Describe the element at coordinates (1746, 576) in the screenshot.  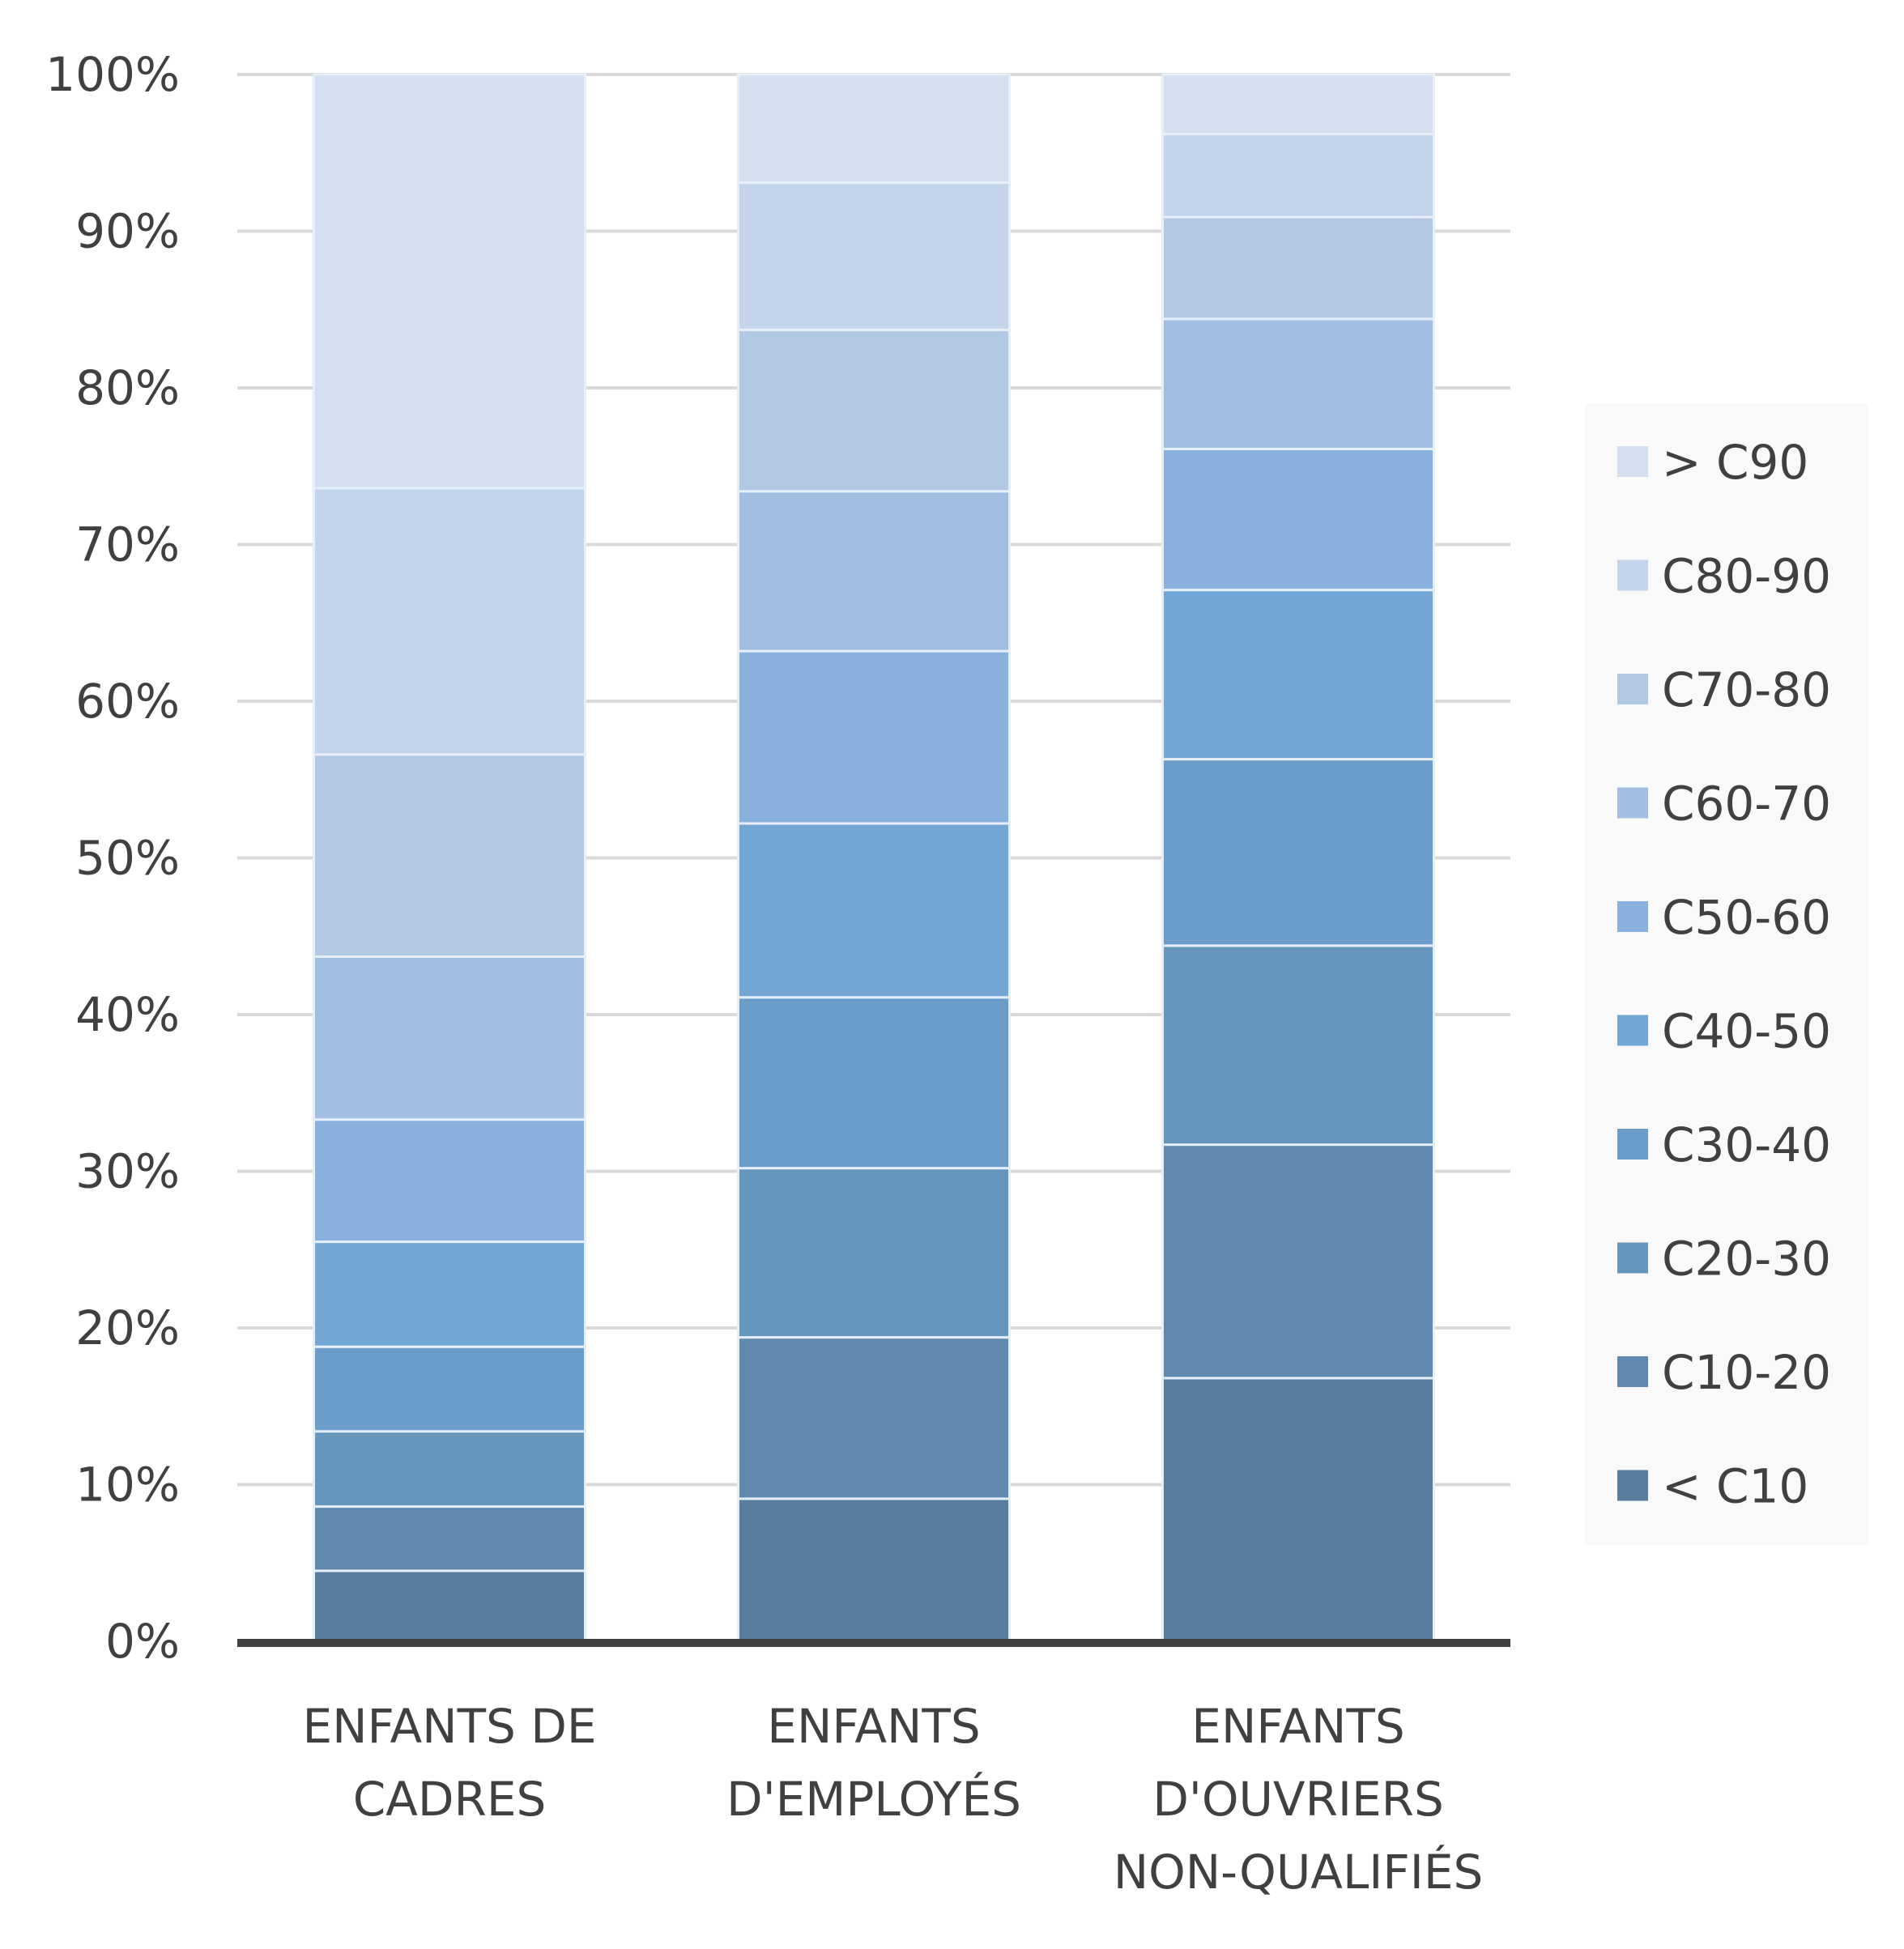
I see `legend-label: C80-90` at that location.